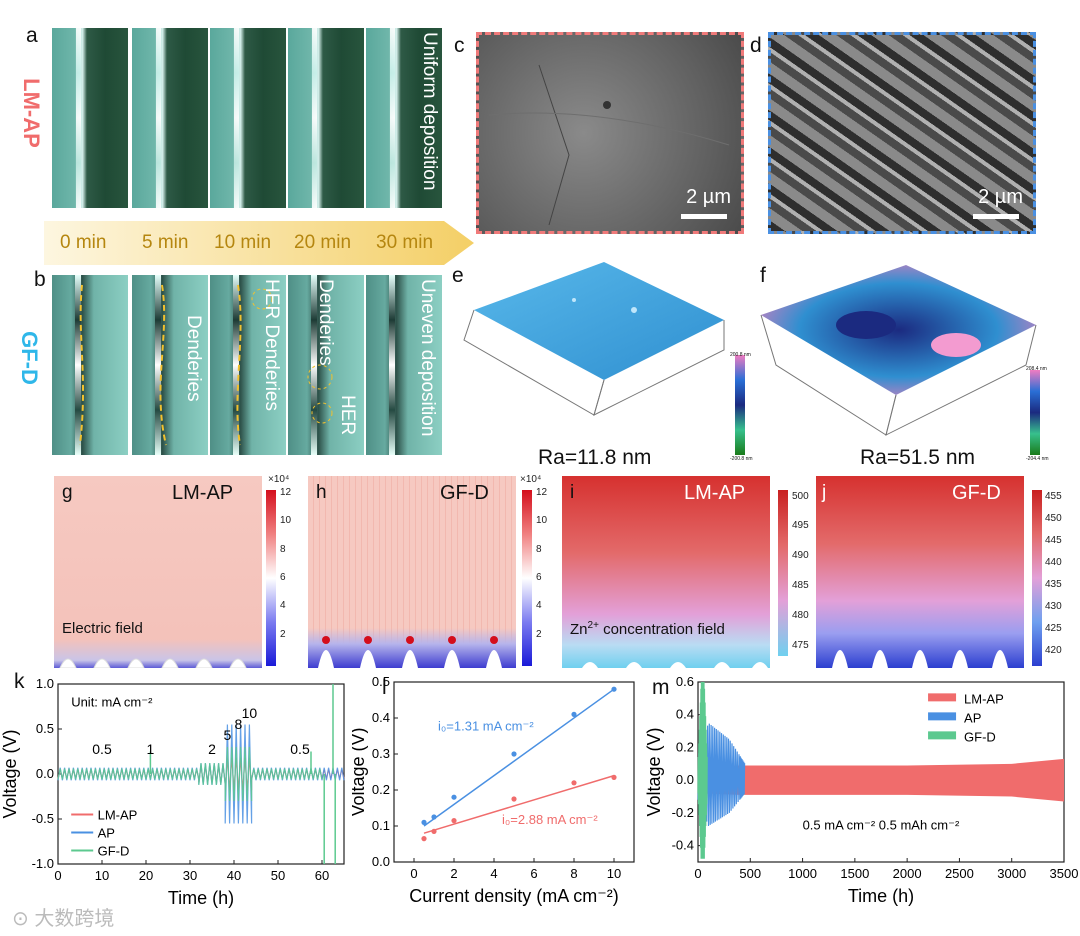  What do you see at coordinates (1053, 562) in the screenshot?
I see `j-tick-440: 440` at bounding box center [1053, 562].